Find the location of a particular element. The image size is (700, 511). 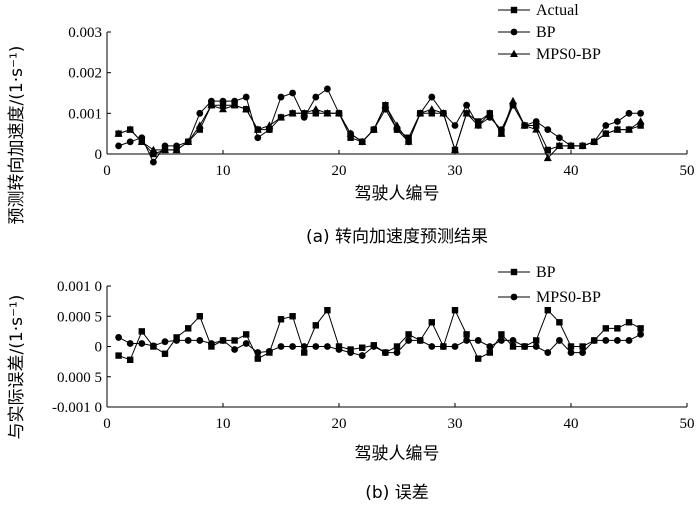

legend-marker-mps0-bp is located at coordinates (514, 53).